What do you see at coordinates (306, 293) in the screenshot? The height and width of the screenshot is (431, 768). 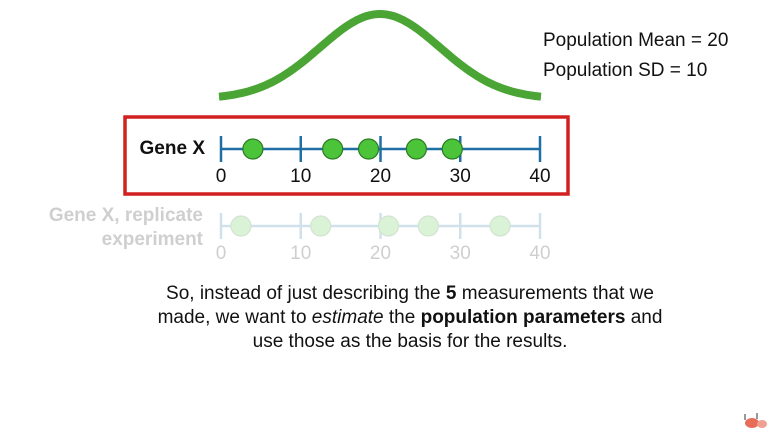 I see `caption-part: So, instead of just describing the` at bounding box center [306, 293].